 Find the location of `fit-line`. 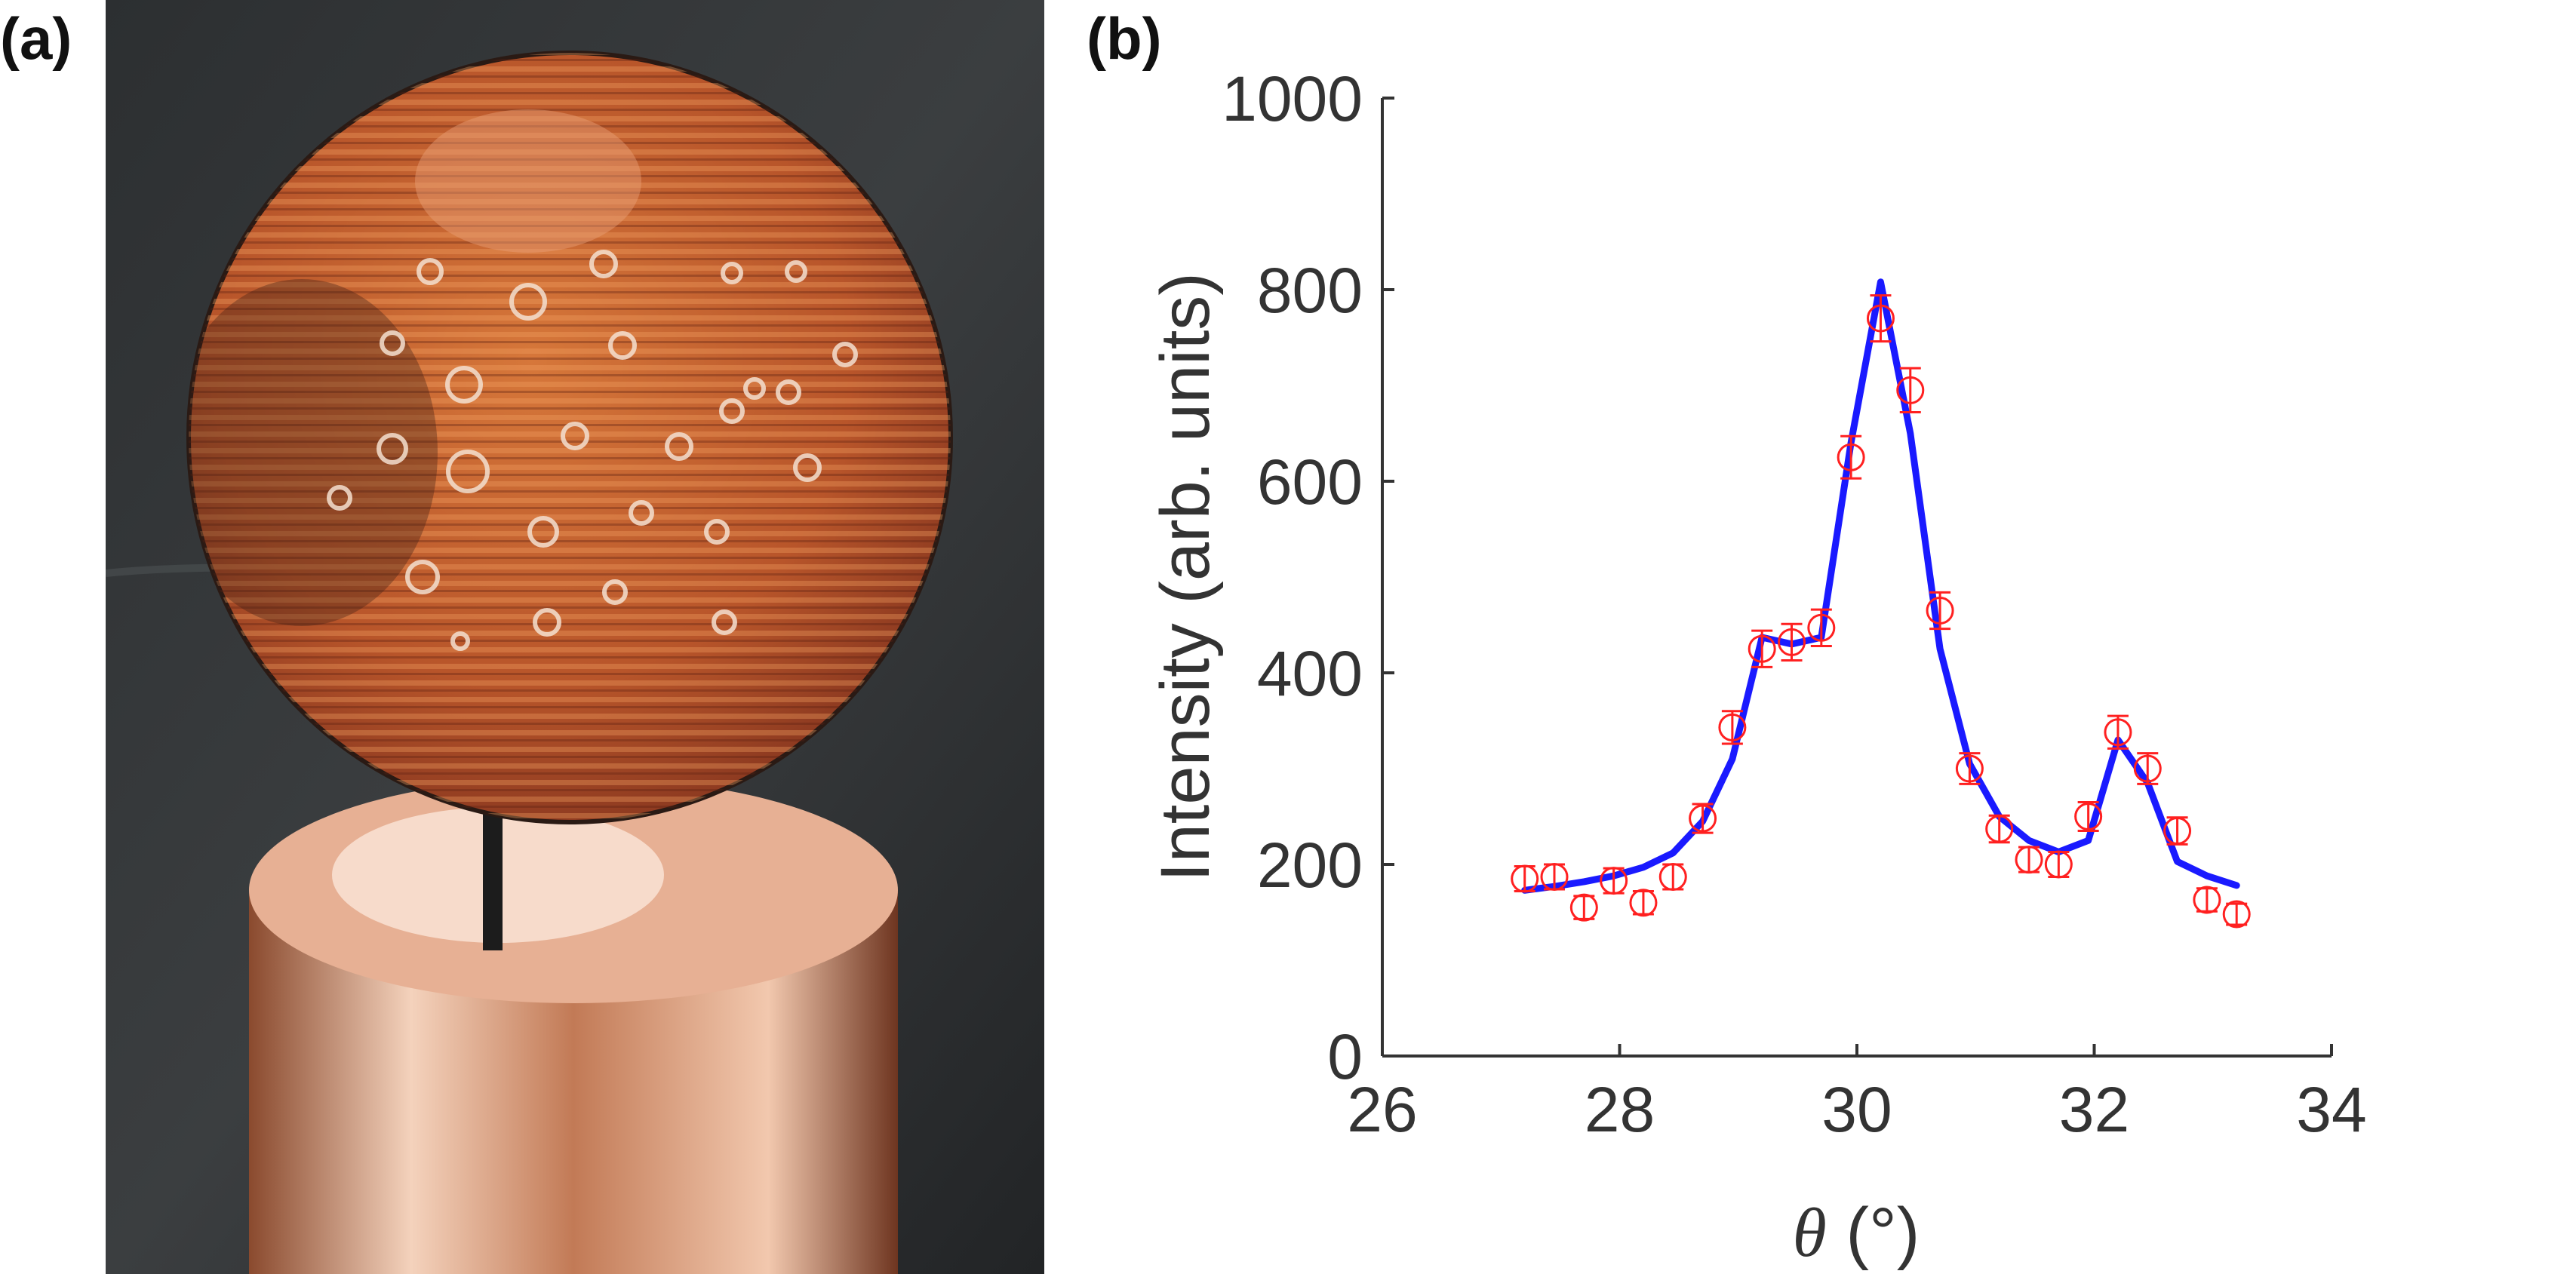

fit-line is located at coordinates (1880, 586).